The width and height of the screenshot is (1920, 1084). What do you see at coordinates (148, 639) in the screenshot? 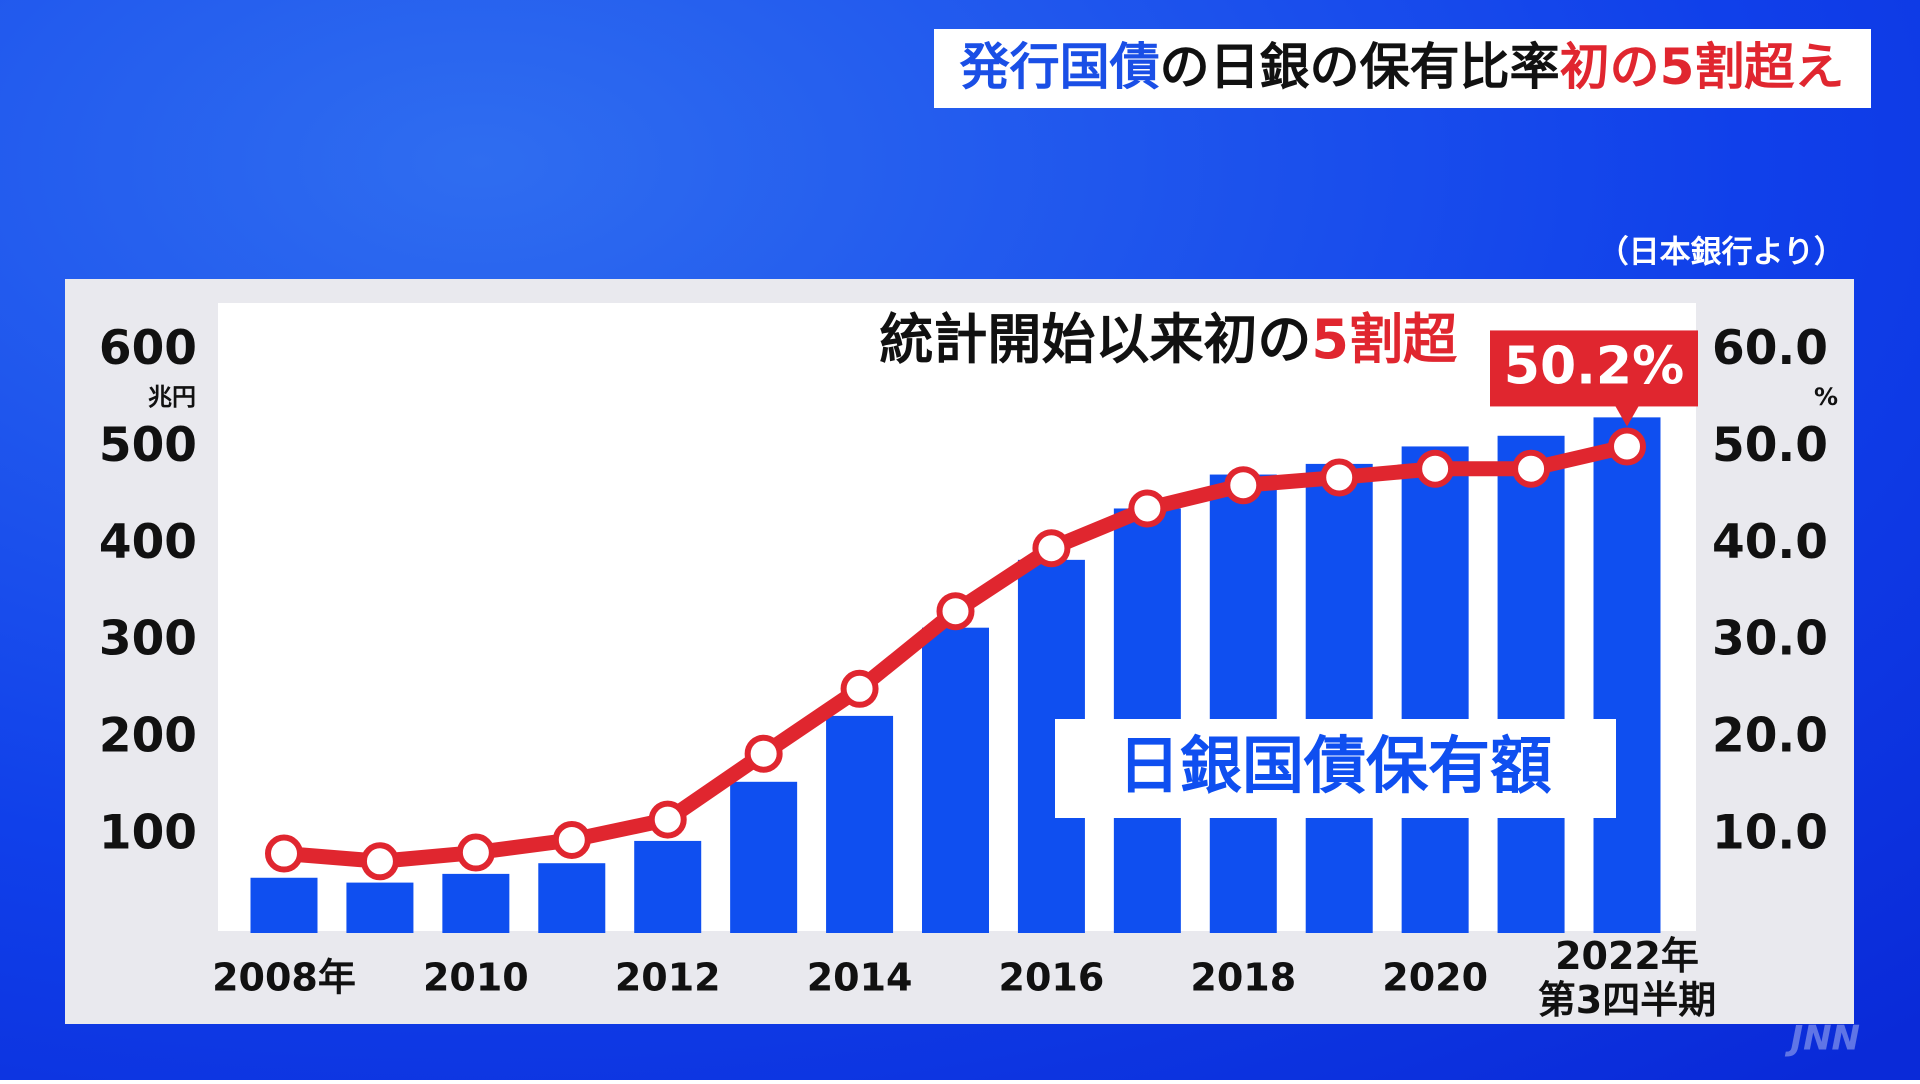
I see `y-tick-label: 300` at bounding box center [148, 639].